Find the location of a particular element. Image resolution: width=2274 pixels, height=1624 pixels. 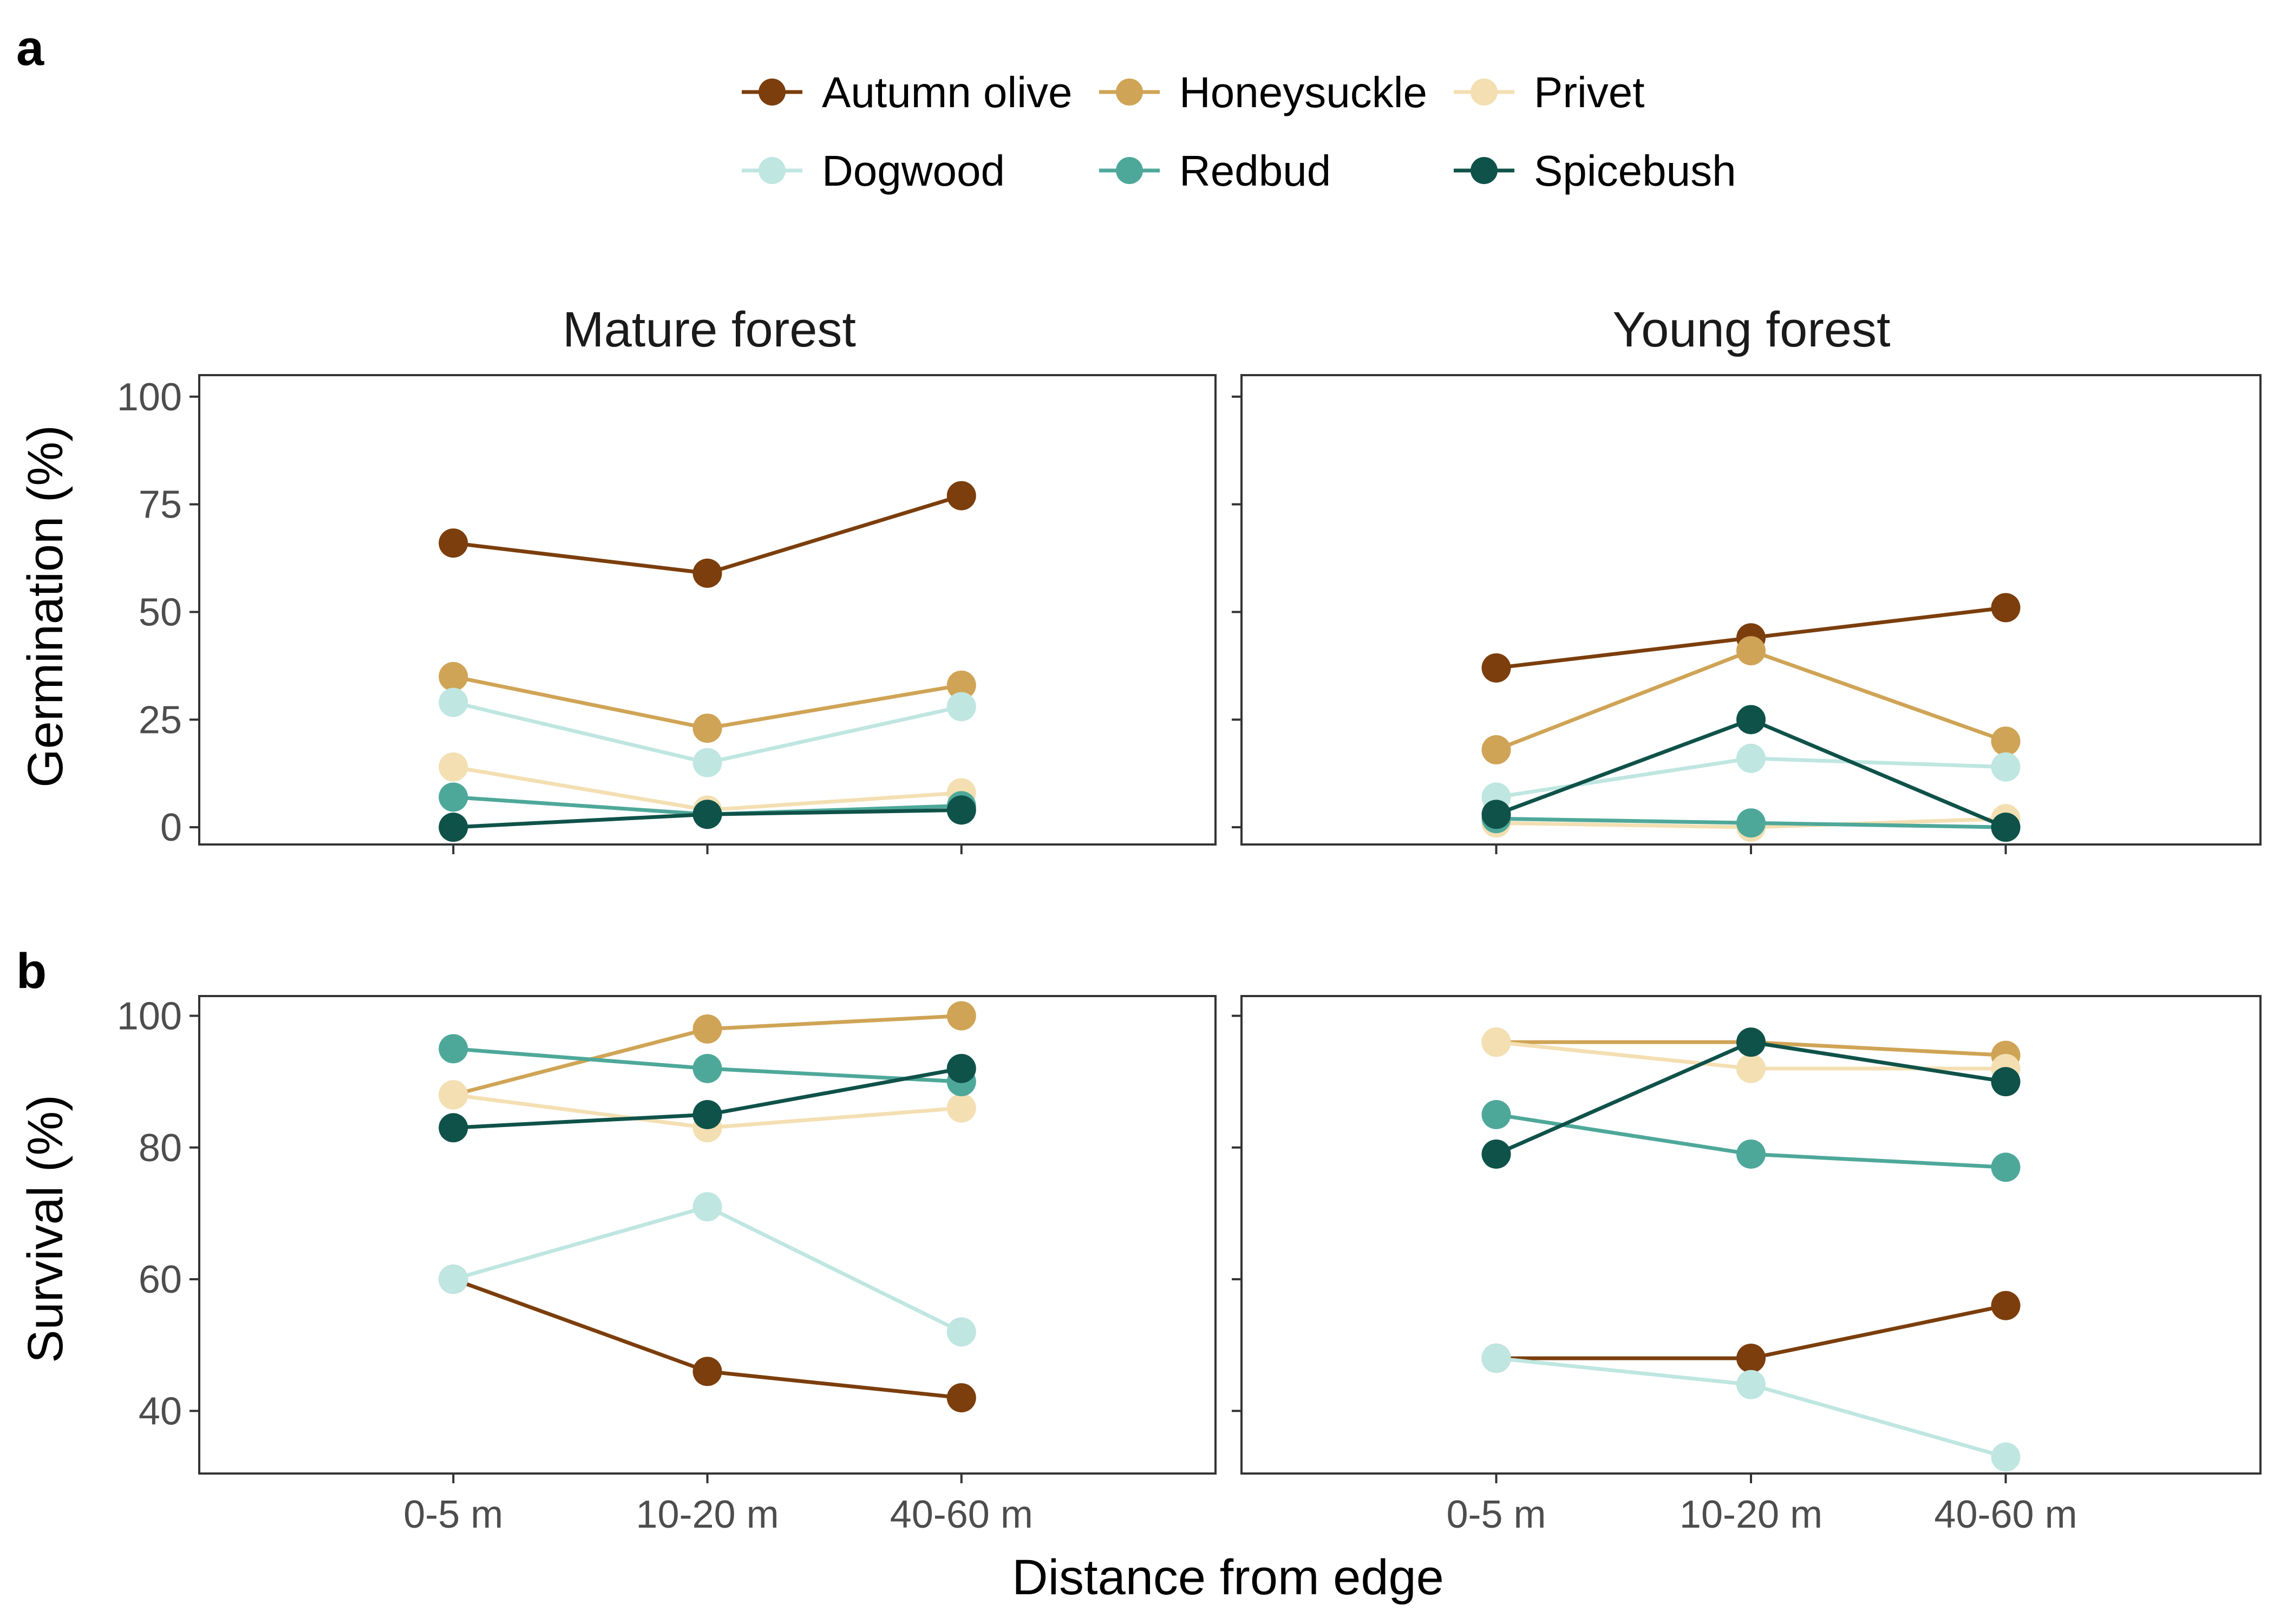

y-tick-label: 25 is located at coordinates (161, 720).